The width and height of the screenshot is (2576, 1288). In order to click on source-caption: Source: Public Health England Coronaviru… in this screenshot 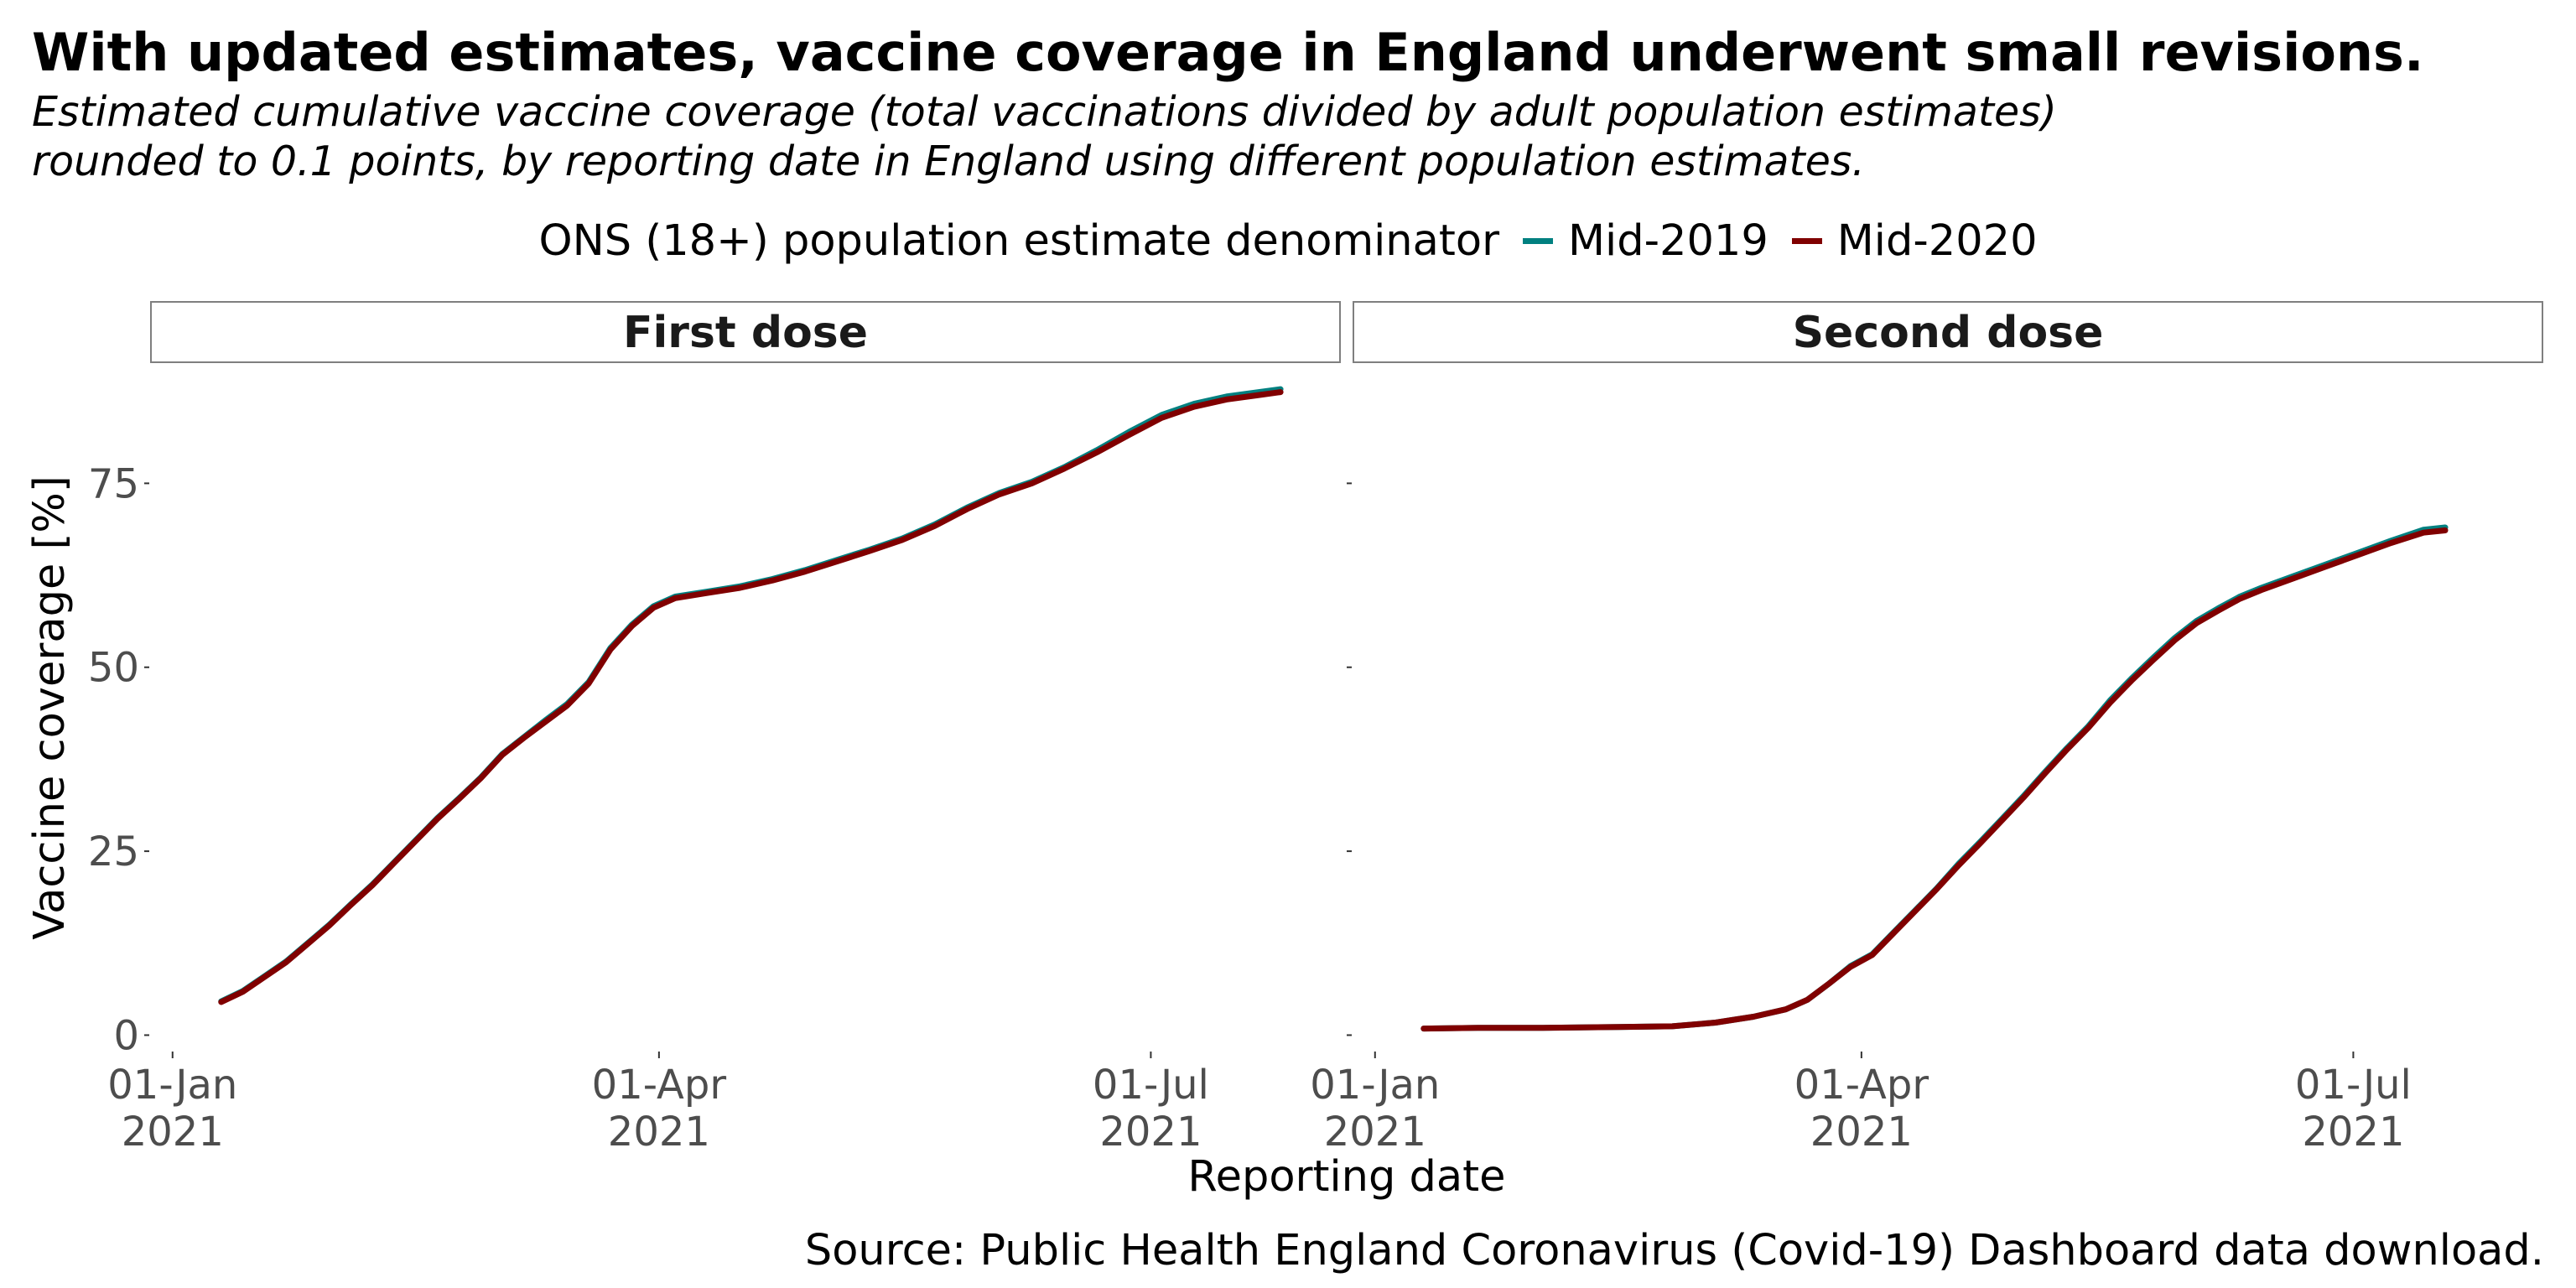, I will do `click(1674, 1250)`.